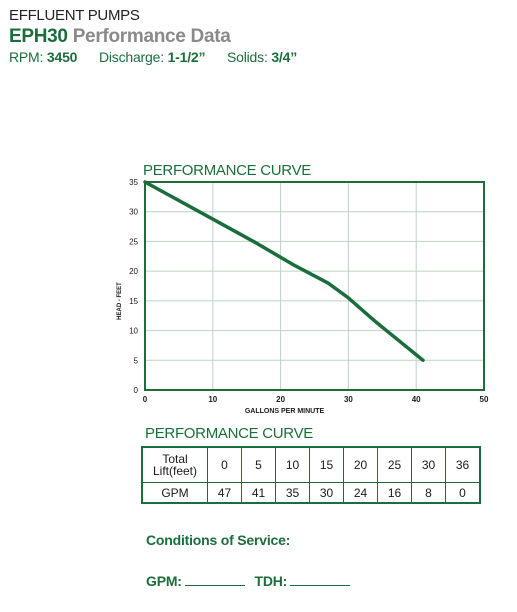 The image size is (517, 612). Describe the element at coordinates (133, 241) in the screenshot. I see `y-tick-label: 25` at that location.